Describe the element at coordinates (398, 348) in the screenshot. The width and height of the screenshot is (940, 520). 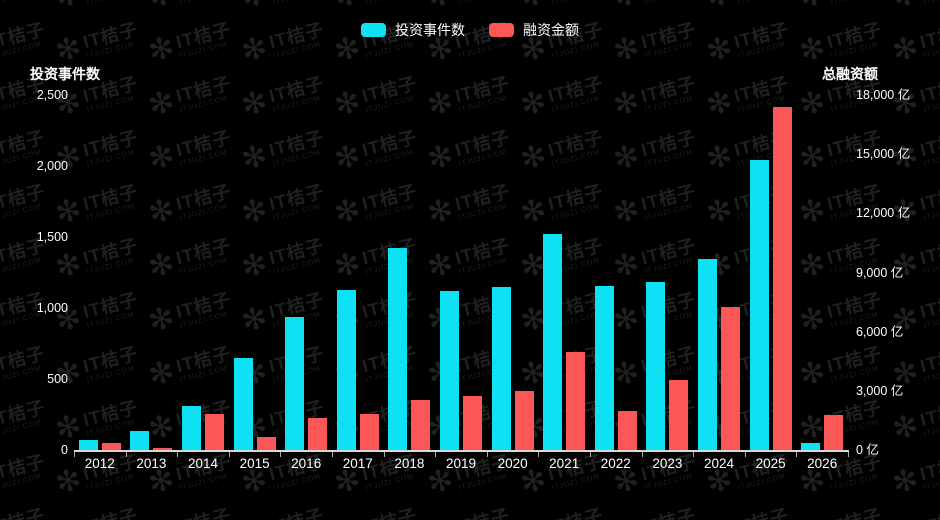
I see `bar-events-2018` at that location.